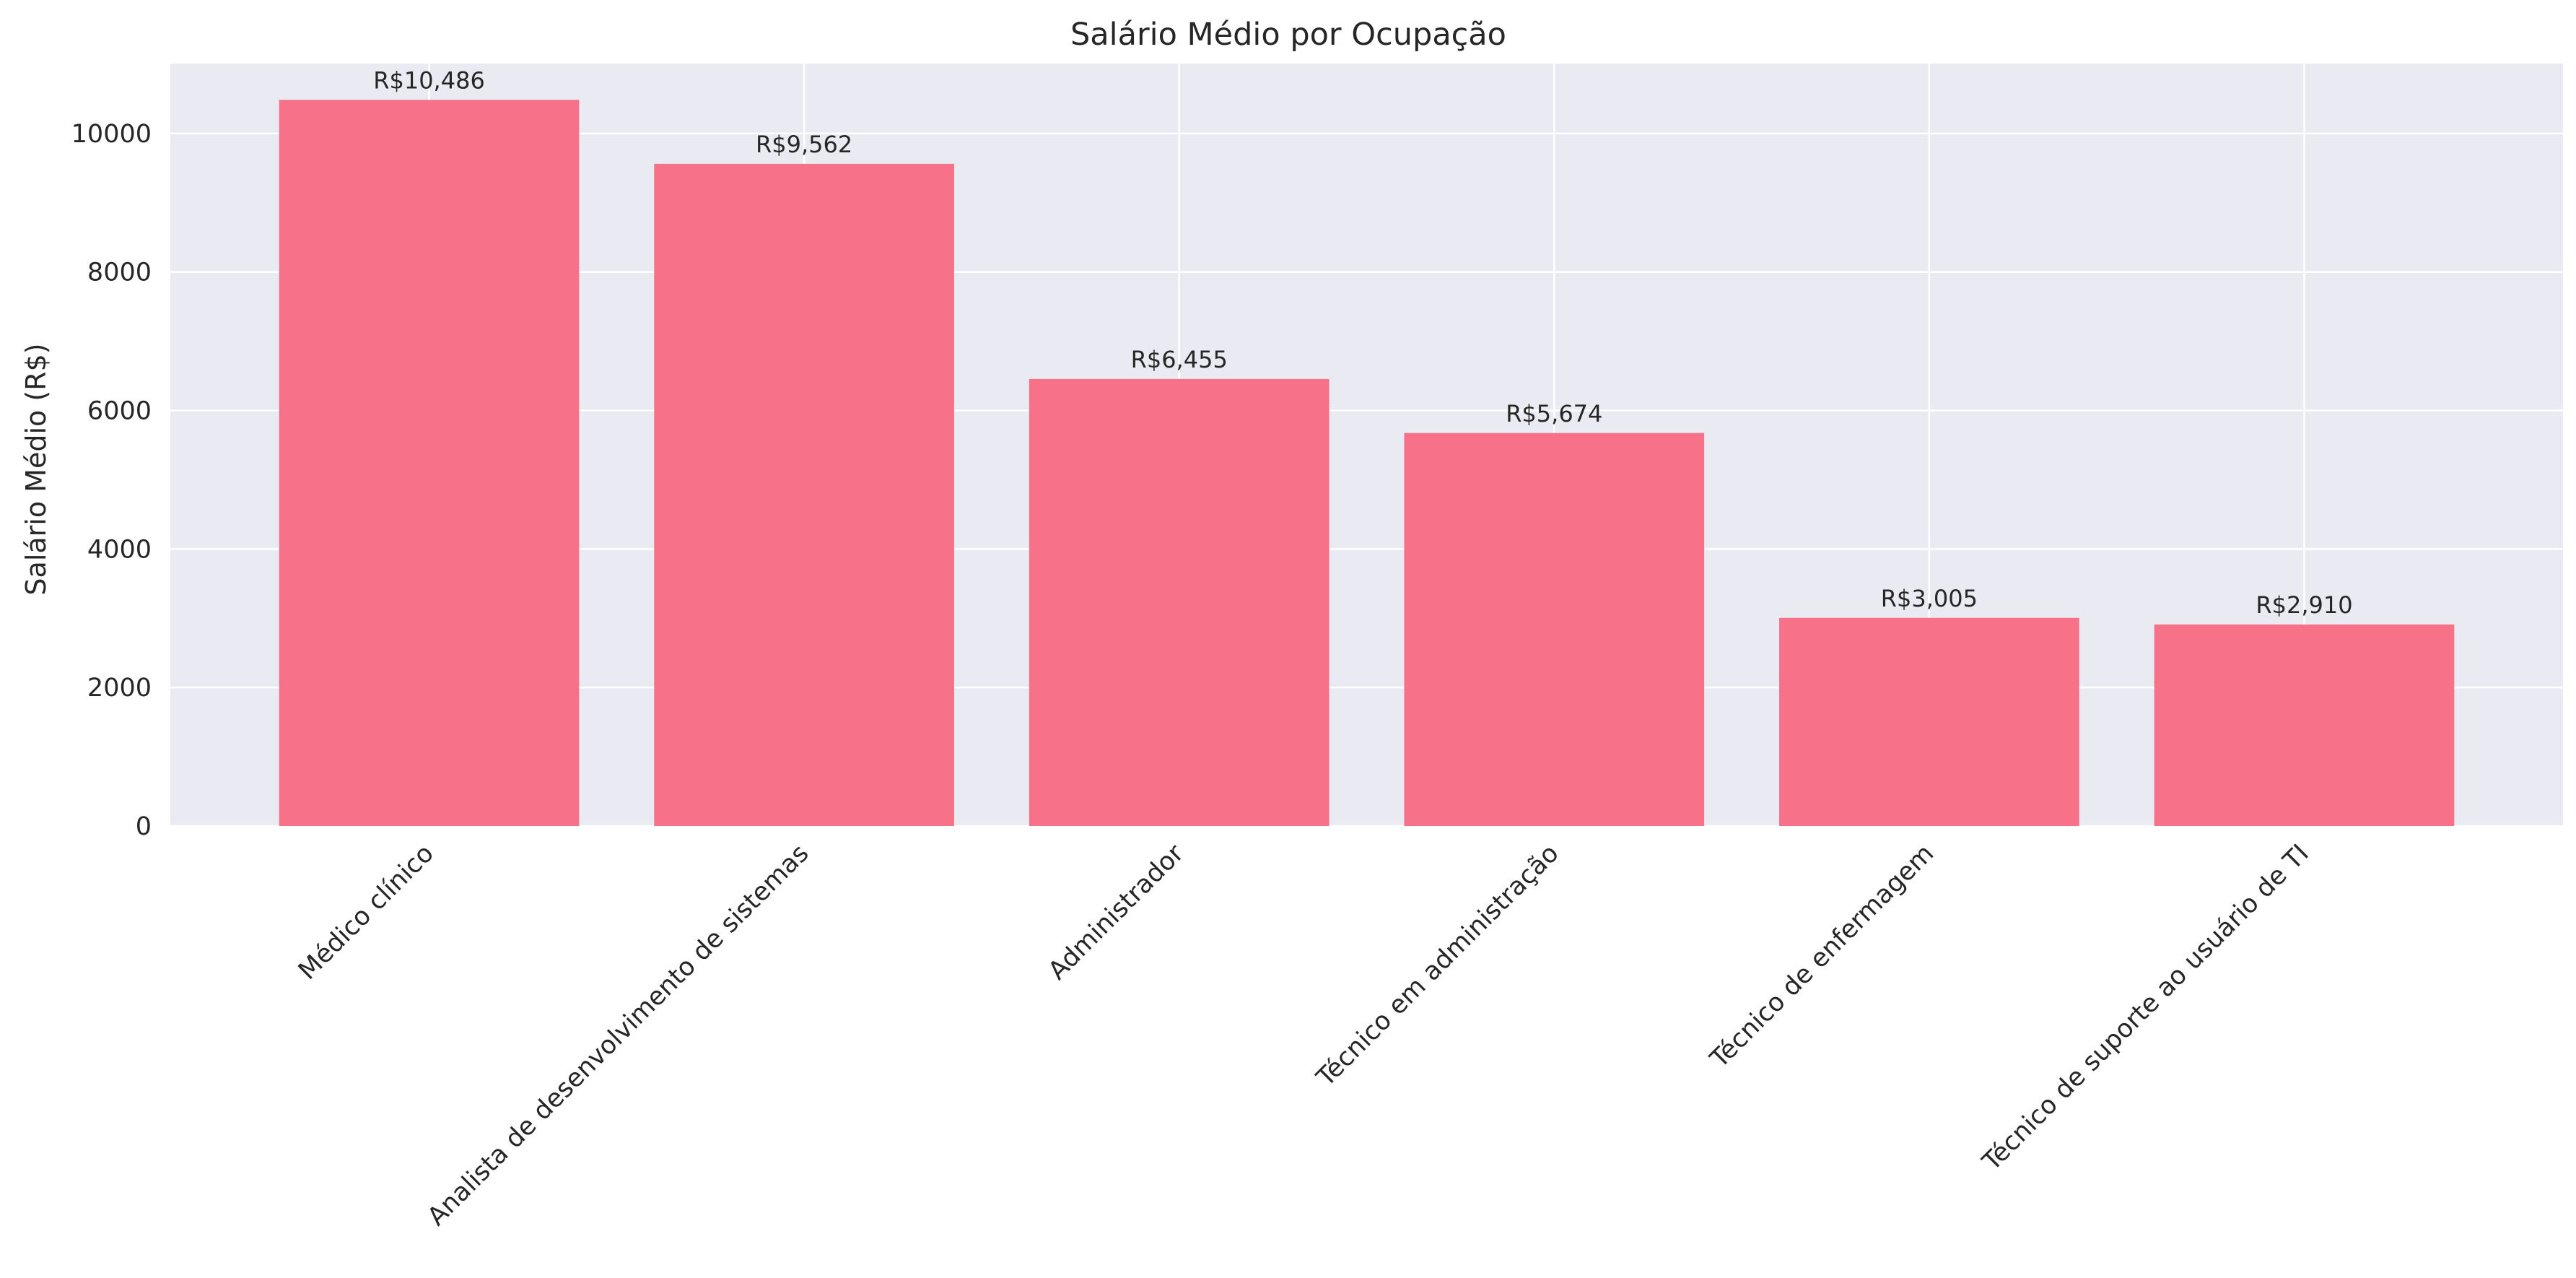 The height and width of the screenshot is (1278, 2576). Describe the element at coordinates (618, 1035) in the screenshot. I see `x-tick-label: Analista de desenvolvimento de sistemas` at that location.